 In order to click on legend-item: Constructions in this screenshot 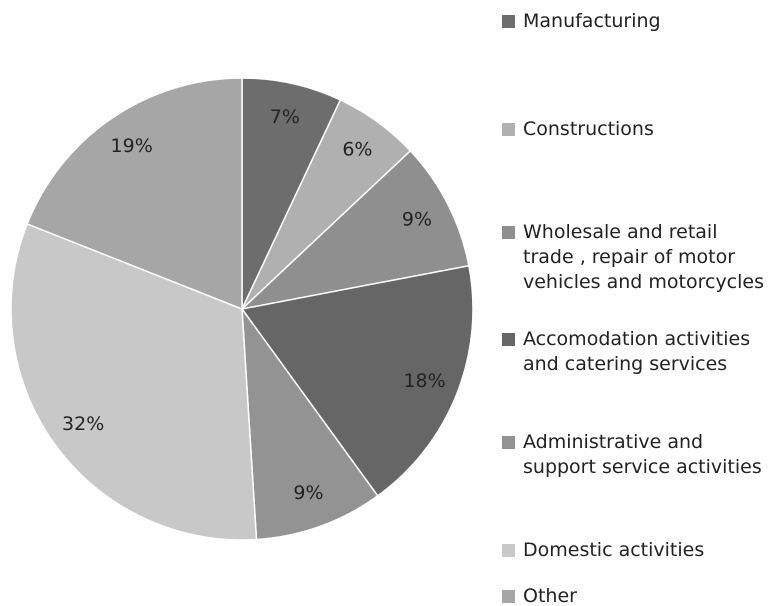, I will do `click(637, 129)`.